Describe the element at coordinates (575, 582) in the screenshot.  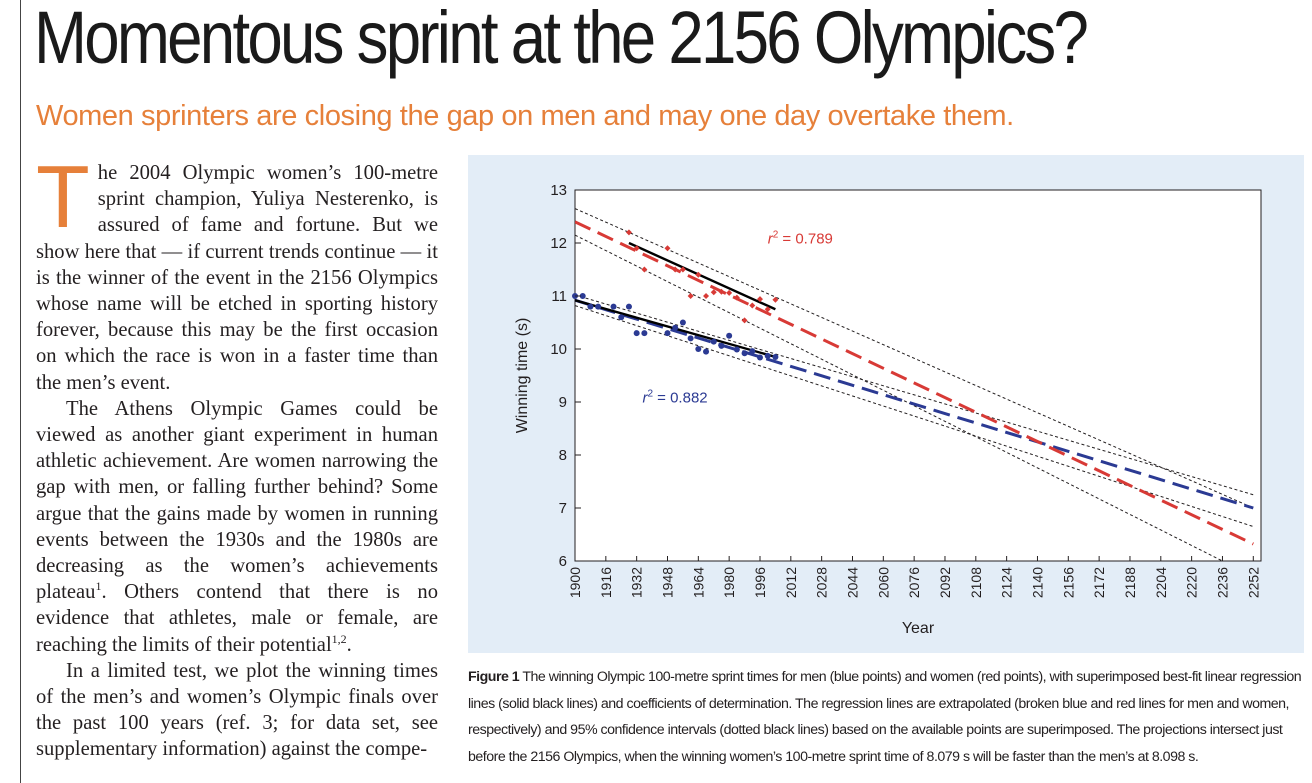
I see `x-tick-label-0: 1900` at that location.